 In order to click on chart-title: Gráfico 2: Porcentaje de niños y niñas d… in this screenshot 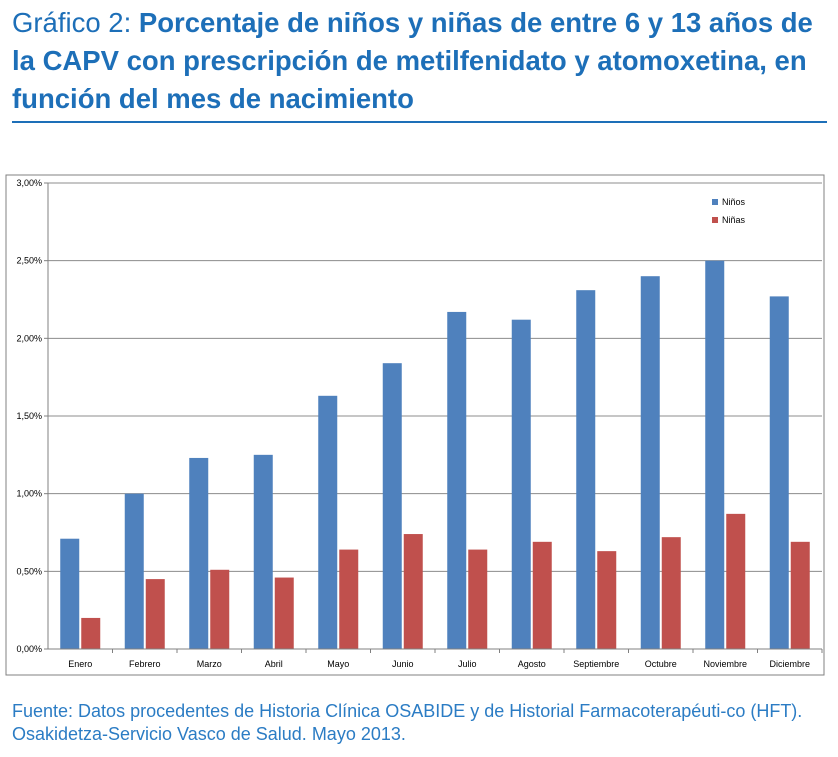, I will do `click(419, 61)`.